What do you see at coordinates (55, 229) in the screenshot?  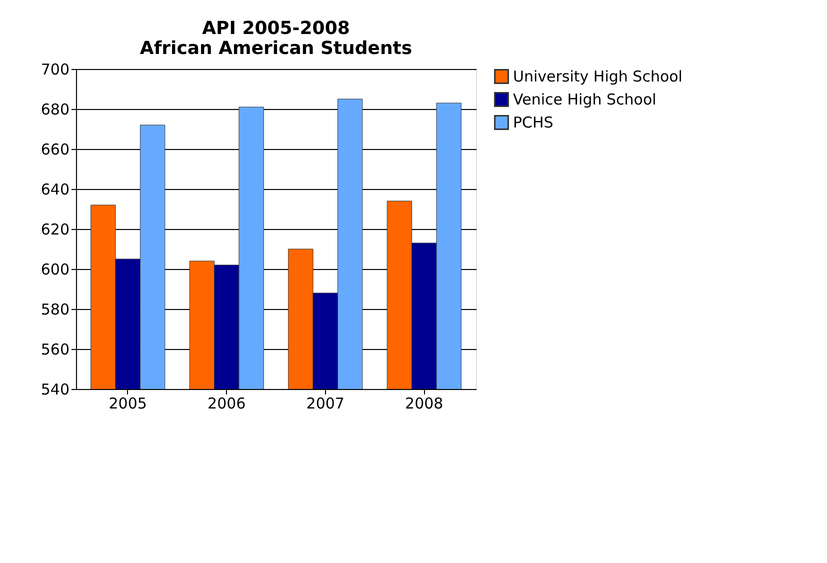 I see `y-tick-label: 620` at bounding box center [55, 229].